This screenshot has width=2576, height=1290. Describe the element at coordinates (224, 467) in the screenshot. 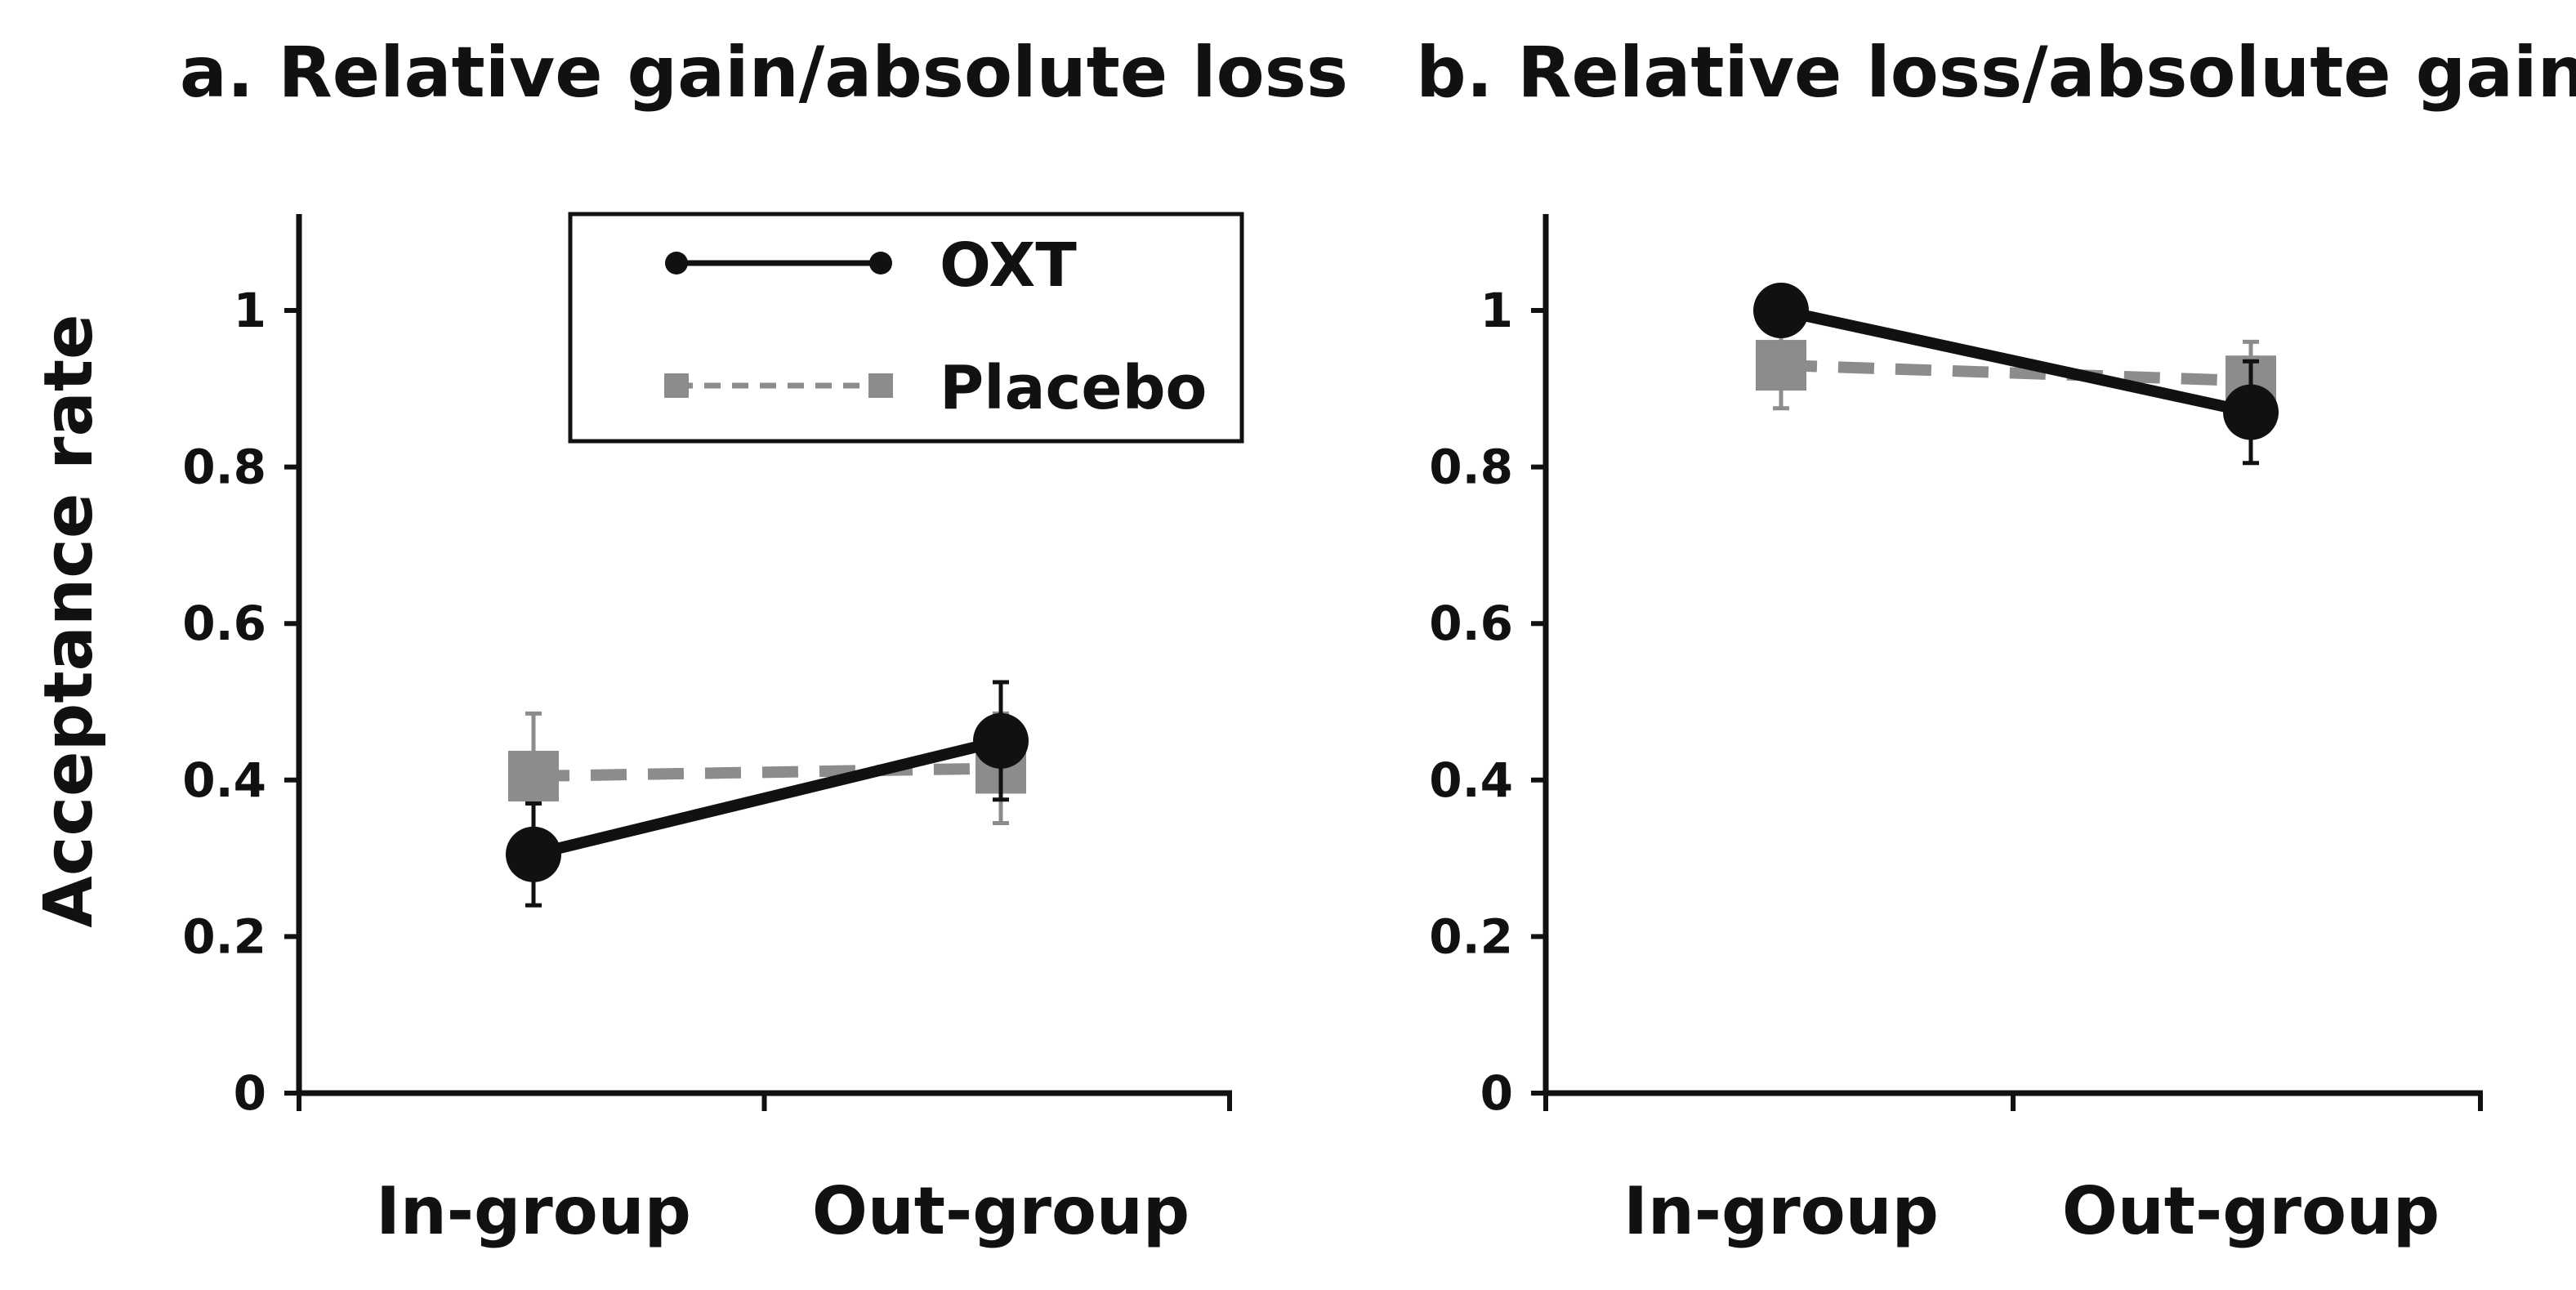

I see `y-tick-label-a-4: 0.8` at that location.